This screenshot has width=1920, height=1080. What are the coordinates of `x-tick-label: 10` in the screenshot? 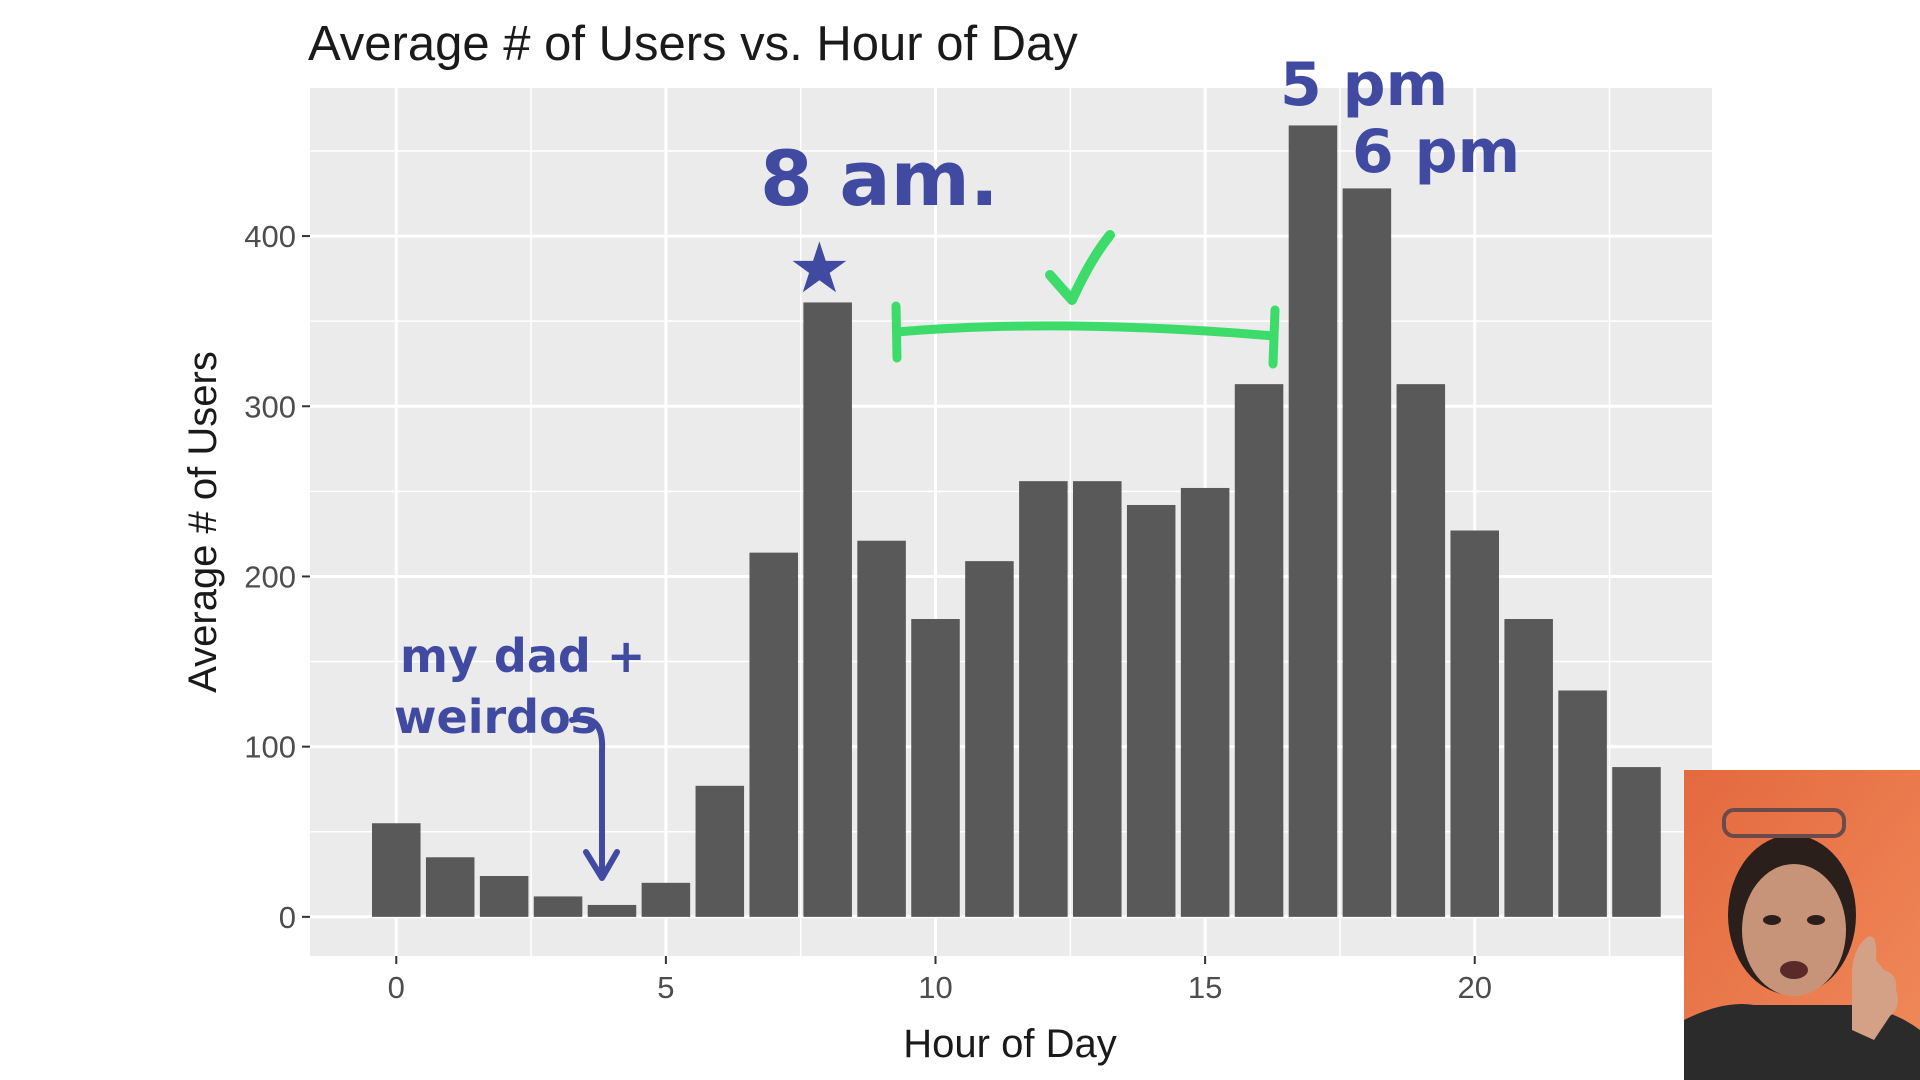 It's located at (935, 987).